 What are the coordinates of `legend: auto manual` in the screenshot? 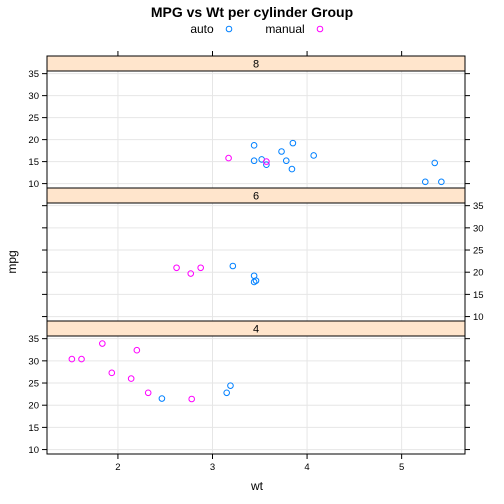 It's located at (257, 29).